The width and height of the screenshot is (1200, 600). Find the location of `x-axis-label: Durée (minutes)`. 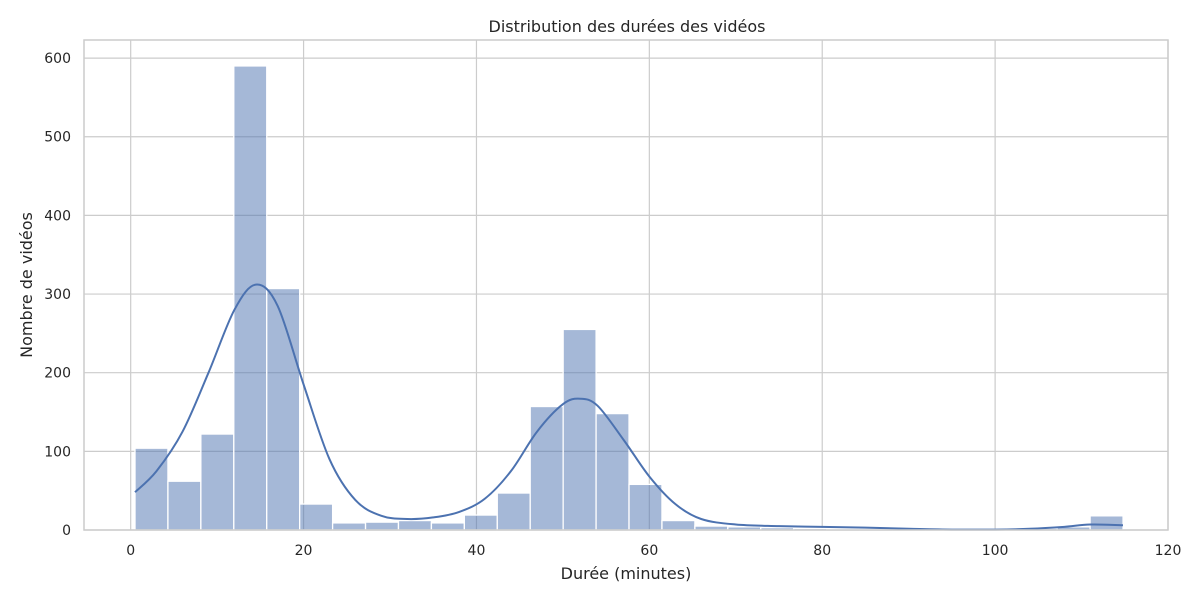

x-axis-label: Durée (minutes) is located at coordinates (626, 573).